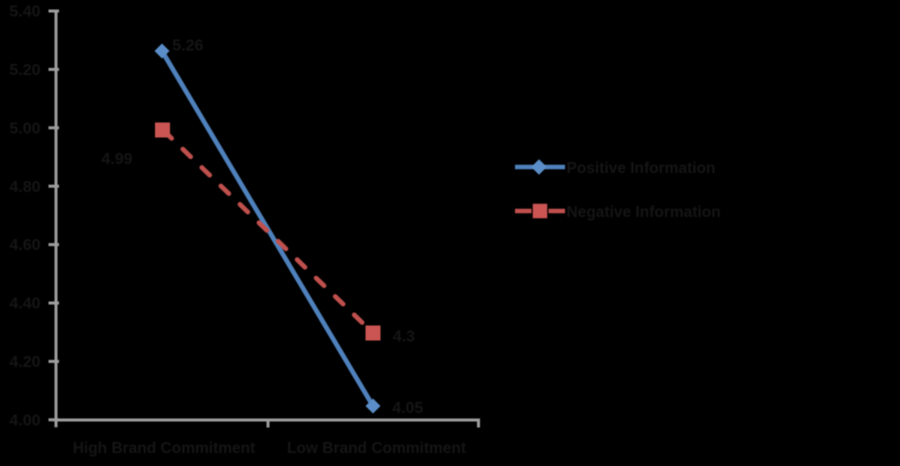 Image resolution: width=900 pixels, height=466 pixels. Describe the element at coordinates (376, 448) in the screenshot. I see `svg-text: Low Brand Commitment` at that location.